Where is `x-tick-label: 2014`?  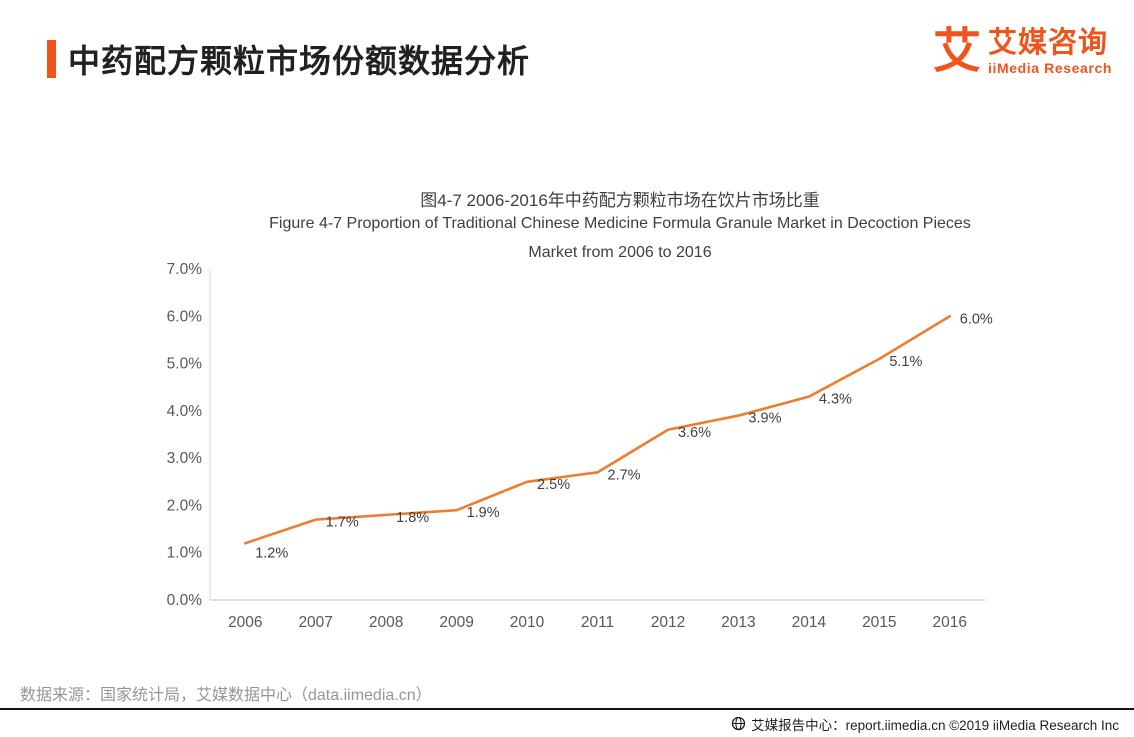 x-tick-label: 2014 is located at coordinates (809, 622).